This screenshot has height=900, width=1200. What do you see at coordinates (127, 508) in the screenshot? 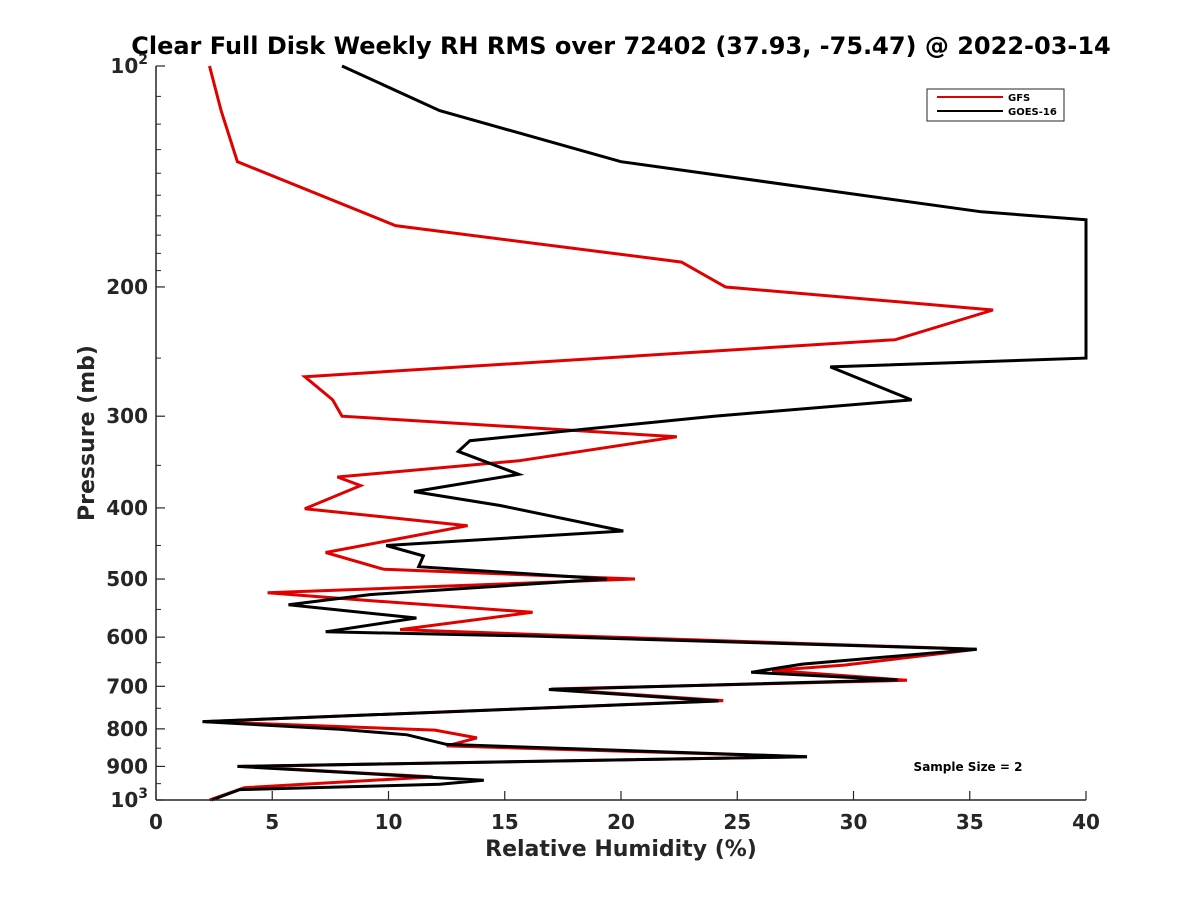
I see `y-tick-label: 400` at bounding box center [127, 508].